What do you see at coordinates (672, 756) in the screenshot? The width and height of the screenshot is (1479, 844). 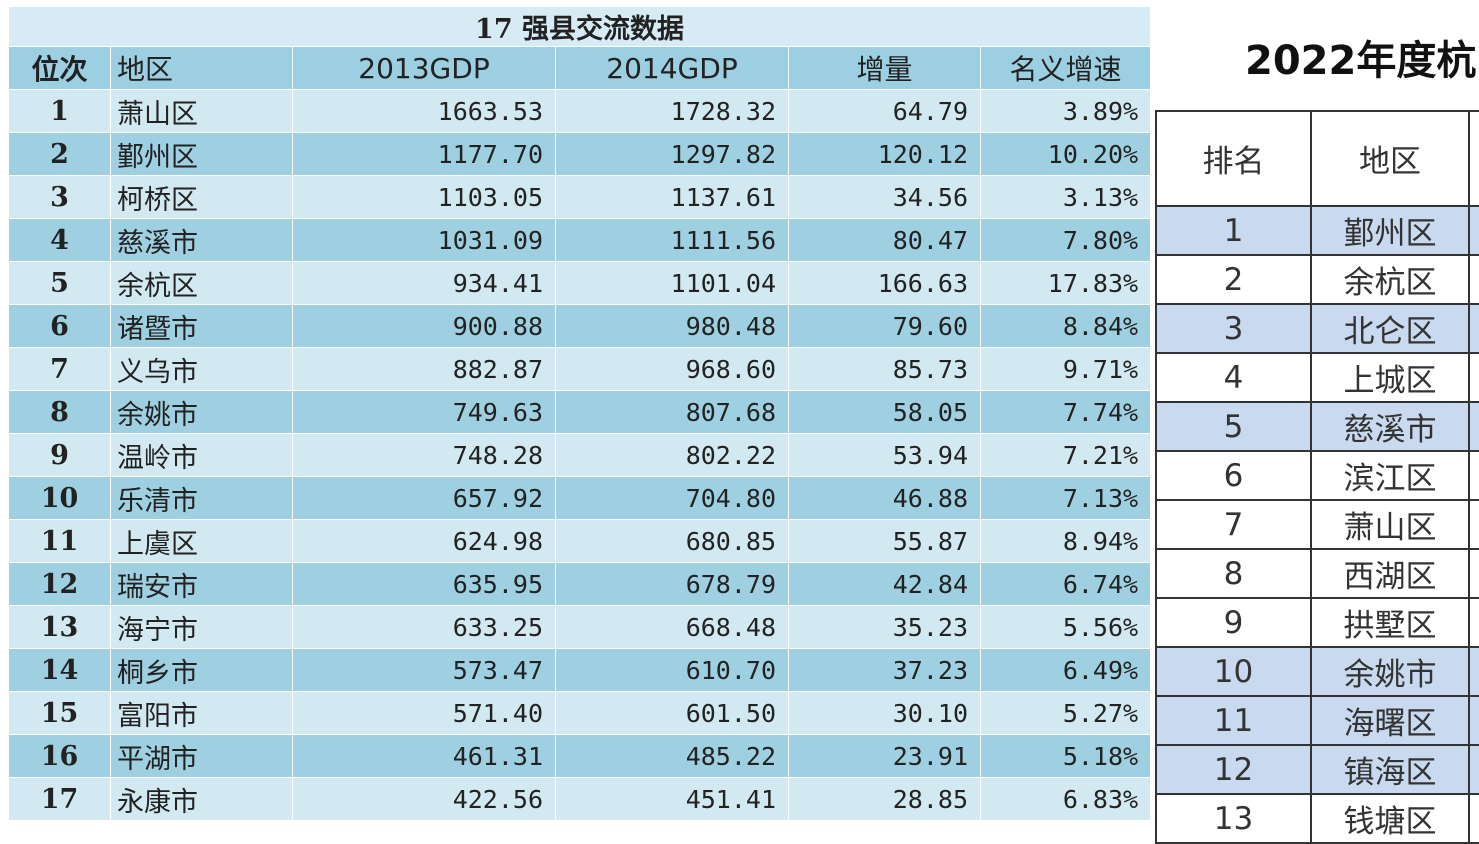 I see `table-cell: 485.22` at bounding box center [672, 756].